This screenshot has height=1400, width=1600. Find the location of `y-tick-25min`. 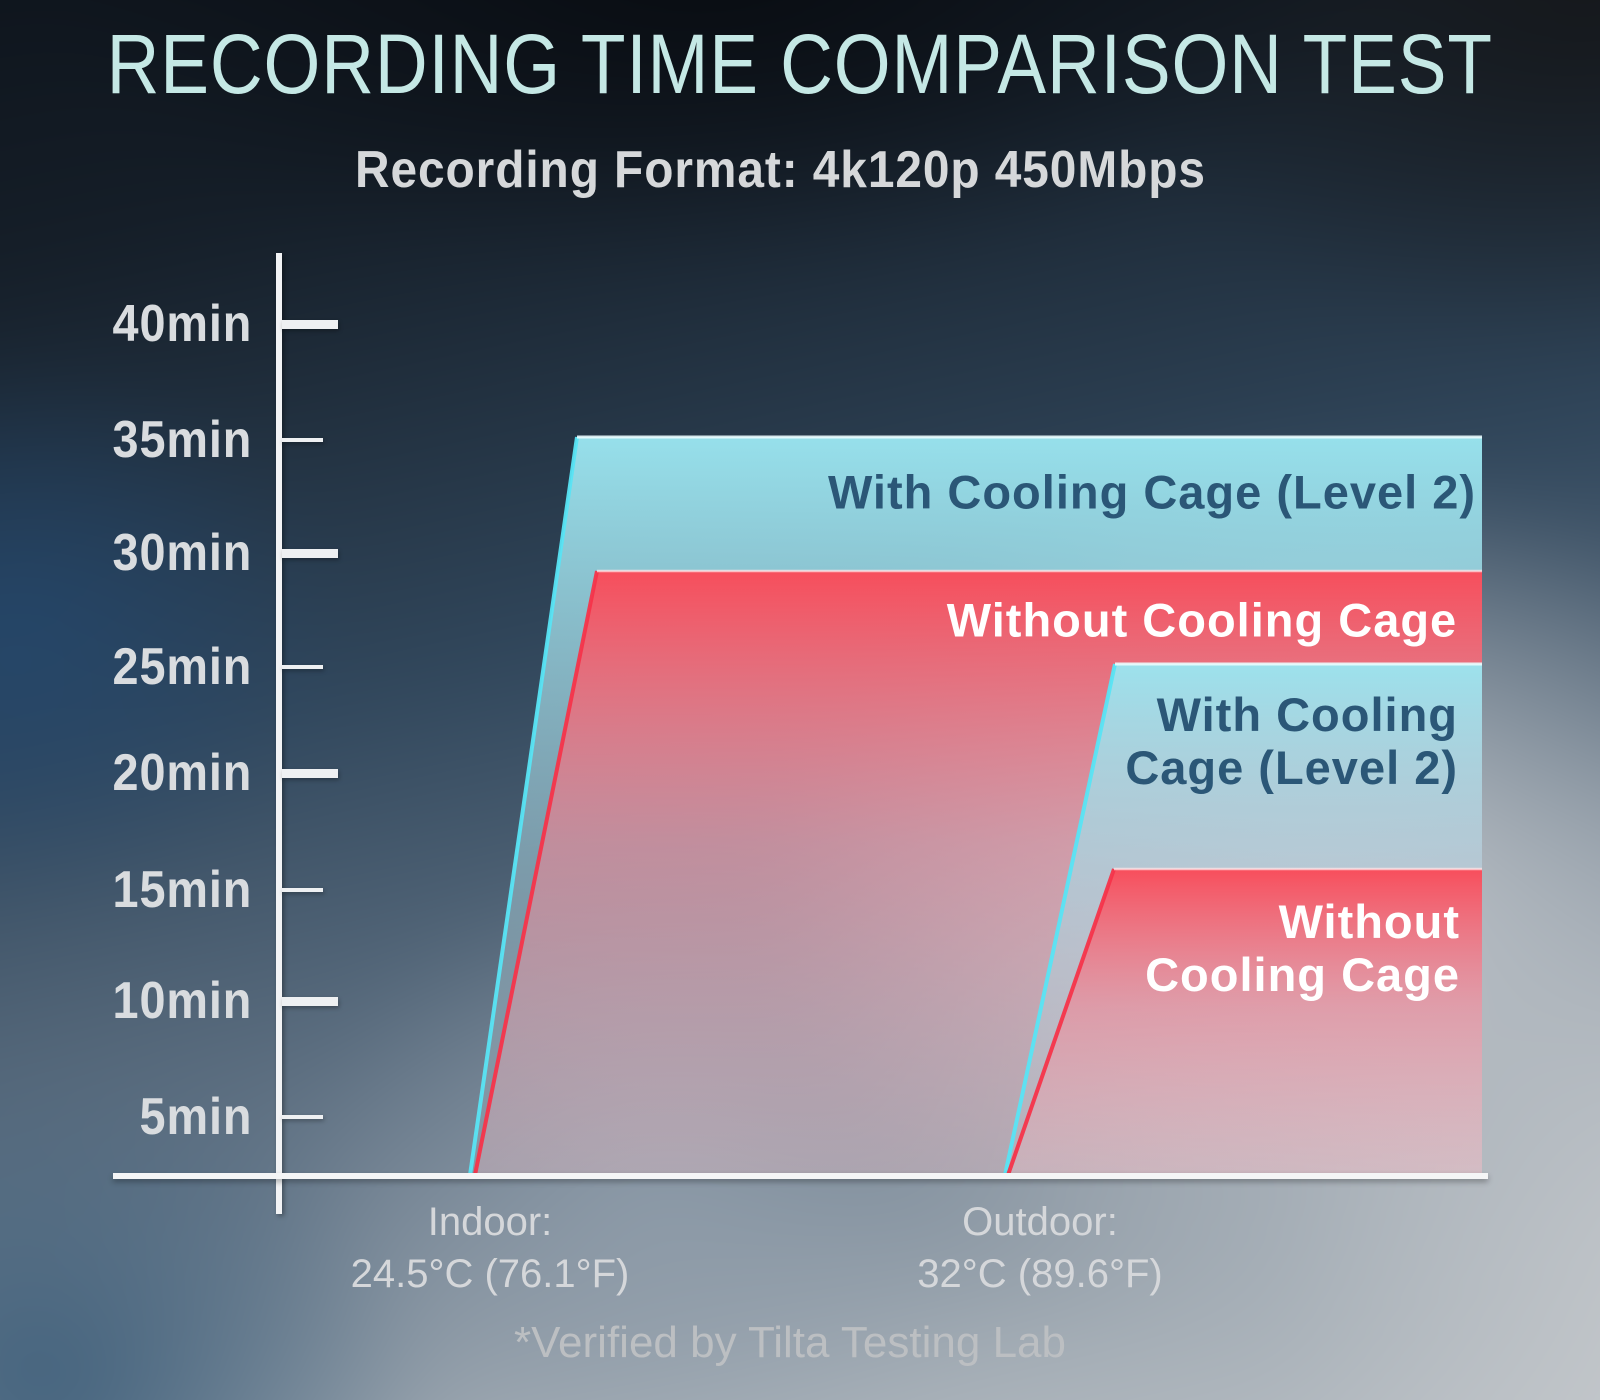

y-tick-25min is located at coordinates (302, 667).